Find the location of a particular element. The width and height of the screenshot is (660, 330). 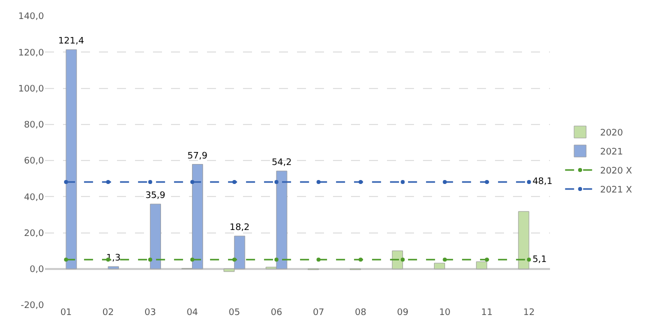

x-tick-label: 11 is located at coordinates (487, 313).